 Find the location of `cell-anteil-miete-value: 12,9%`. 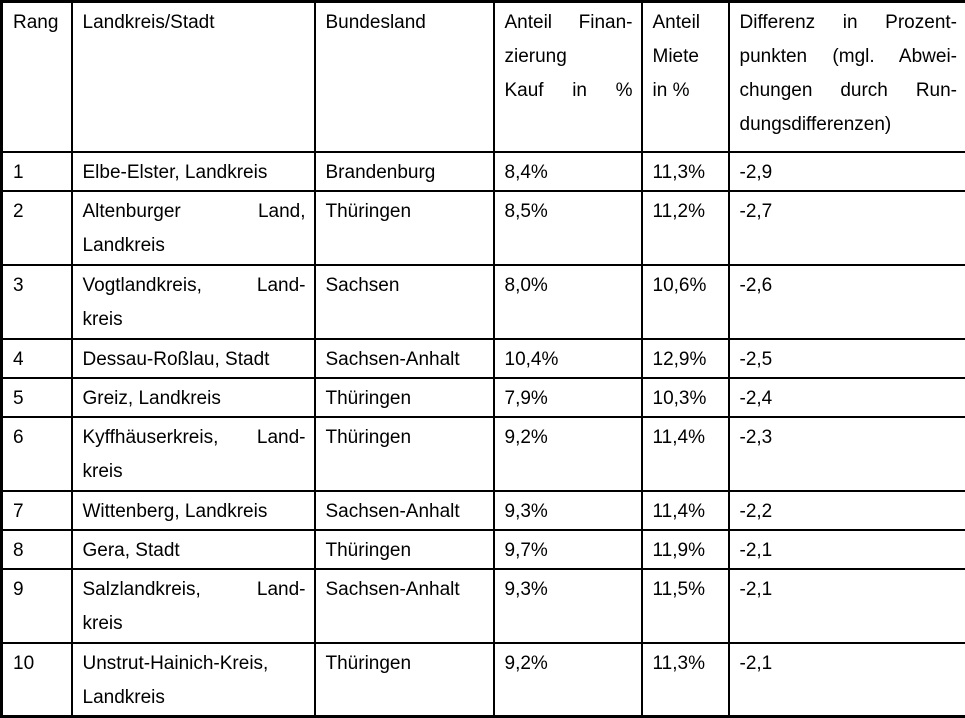

cell-anteil-miete-value: 12,9% is located at coordinates (686, 360).